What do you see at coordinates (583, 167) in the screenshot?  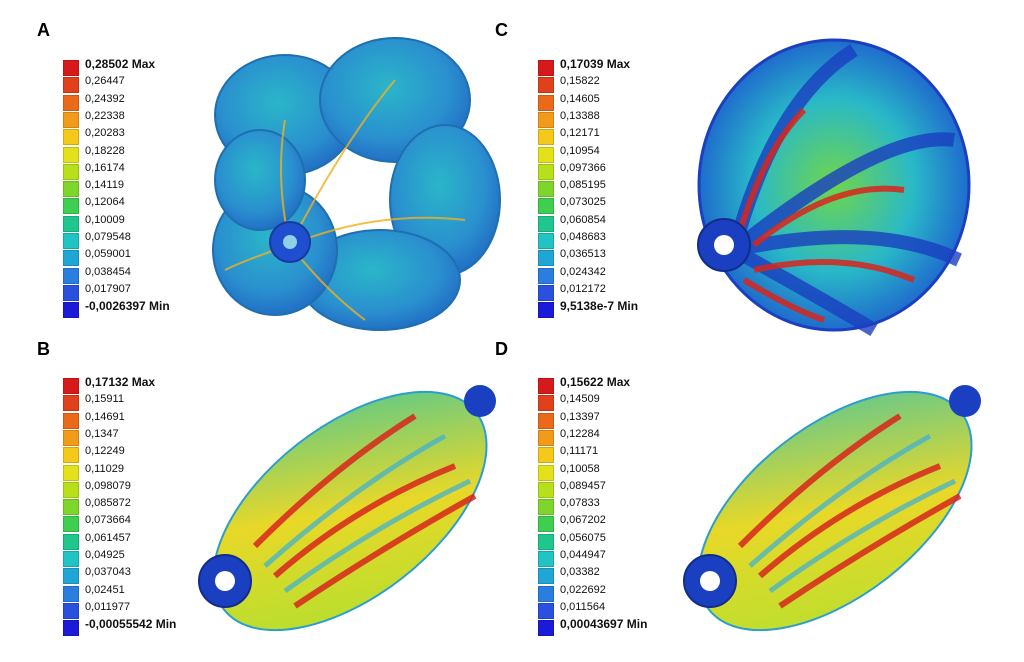 I see `legend-value: 0,097366` at bounding box center [583, 167].